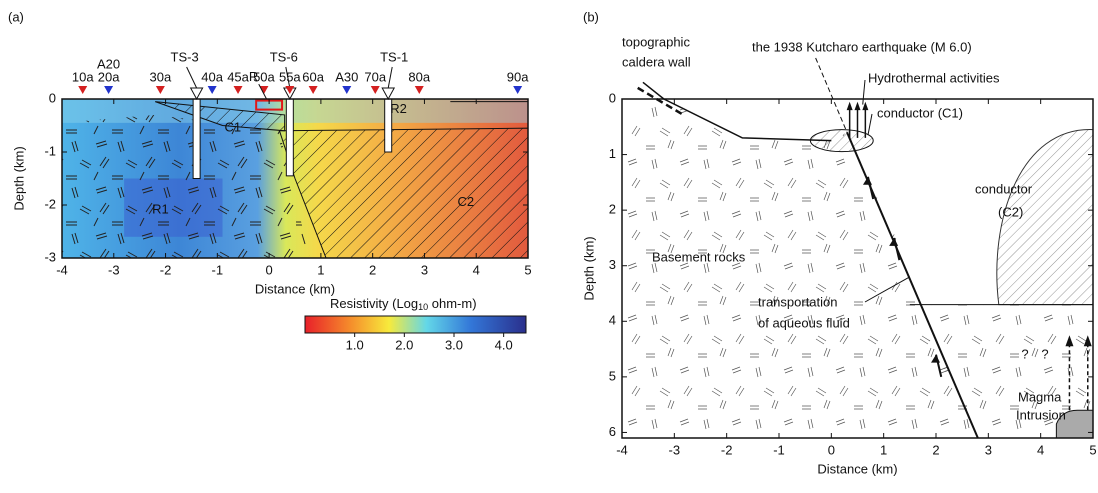 The height and width of the screenshot is (493, 1098). Describe the element at coordinates (612, 153) in the screenshot. I see `y-tick-label: 1` at that location.